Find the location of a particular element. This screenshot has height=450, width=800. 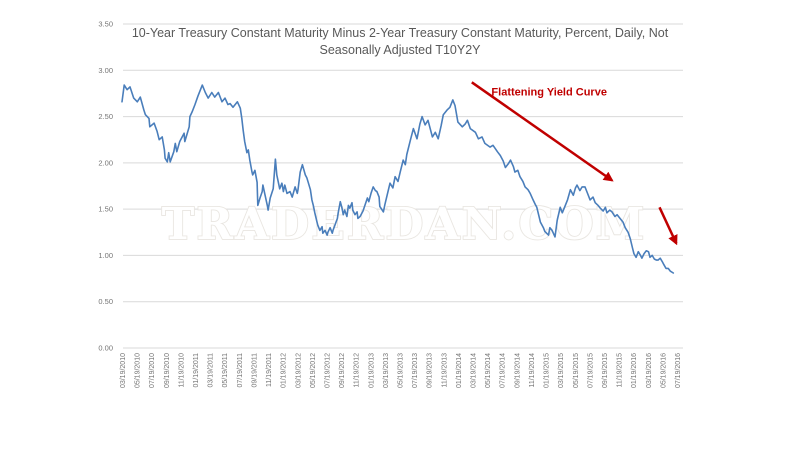

x-axis-label: 09/19/2010 is located at coordinates (167, 370).